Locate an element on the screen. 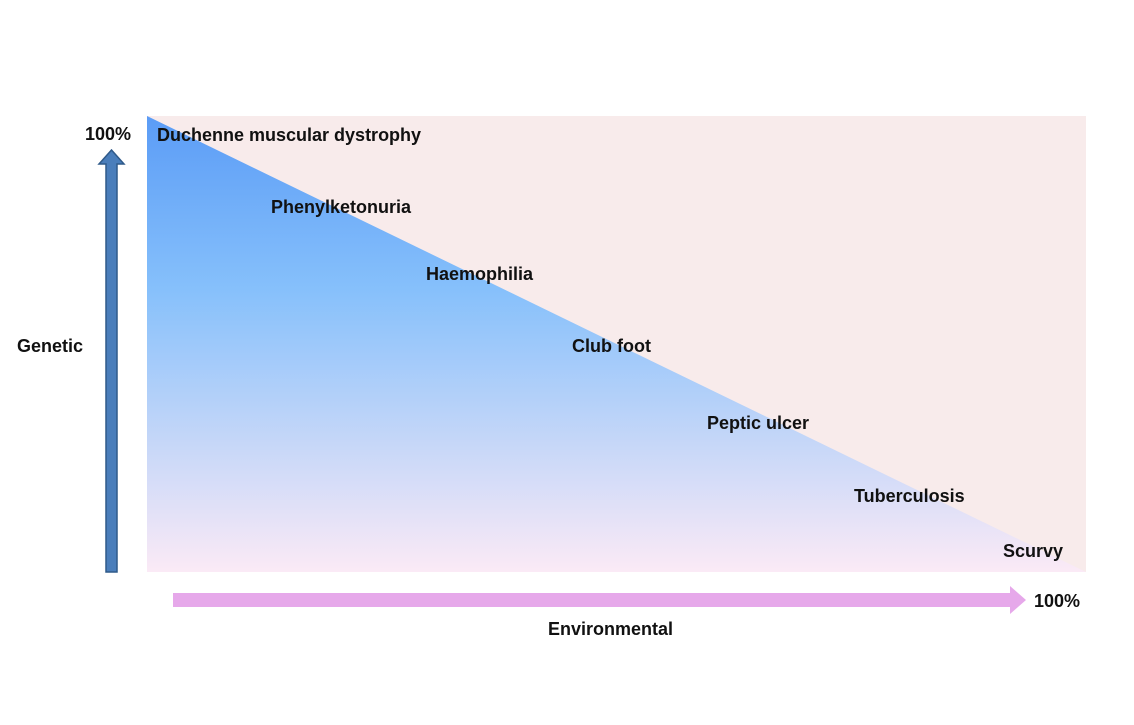 The image size is (1134, 725). disease-label-haemophilia: Haemophilia is located at coordinates (480, 274).